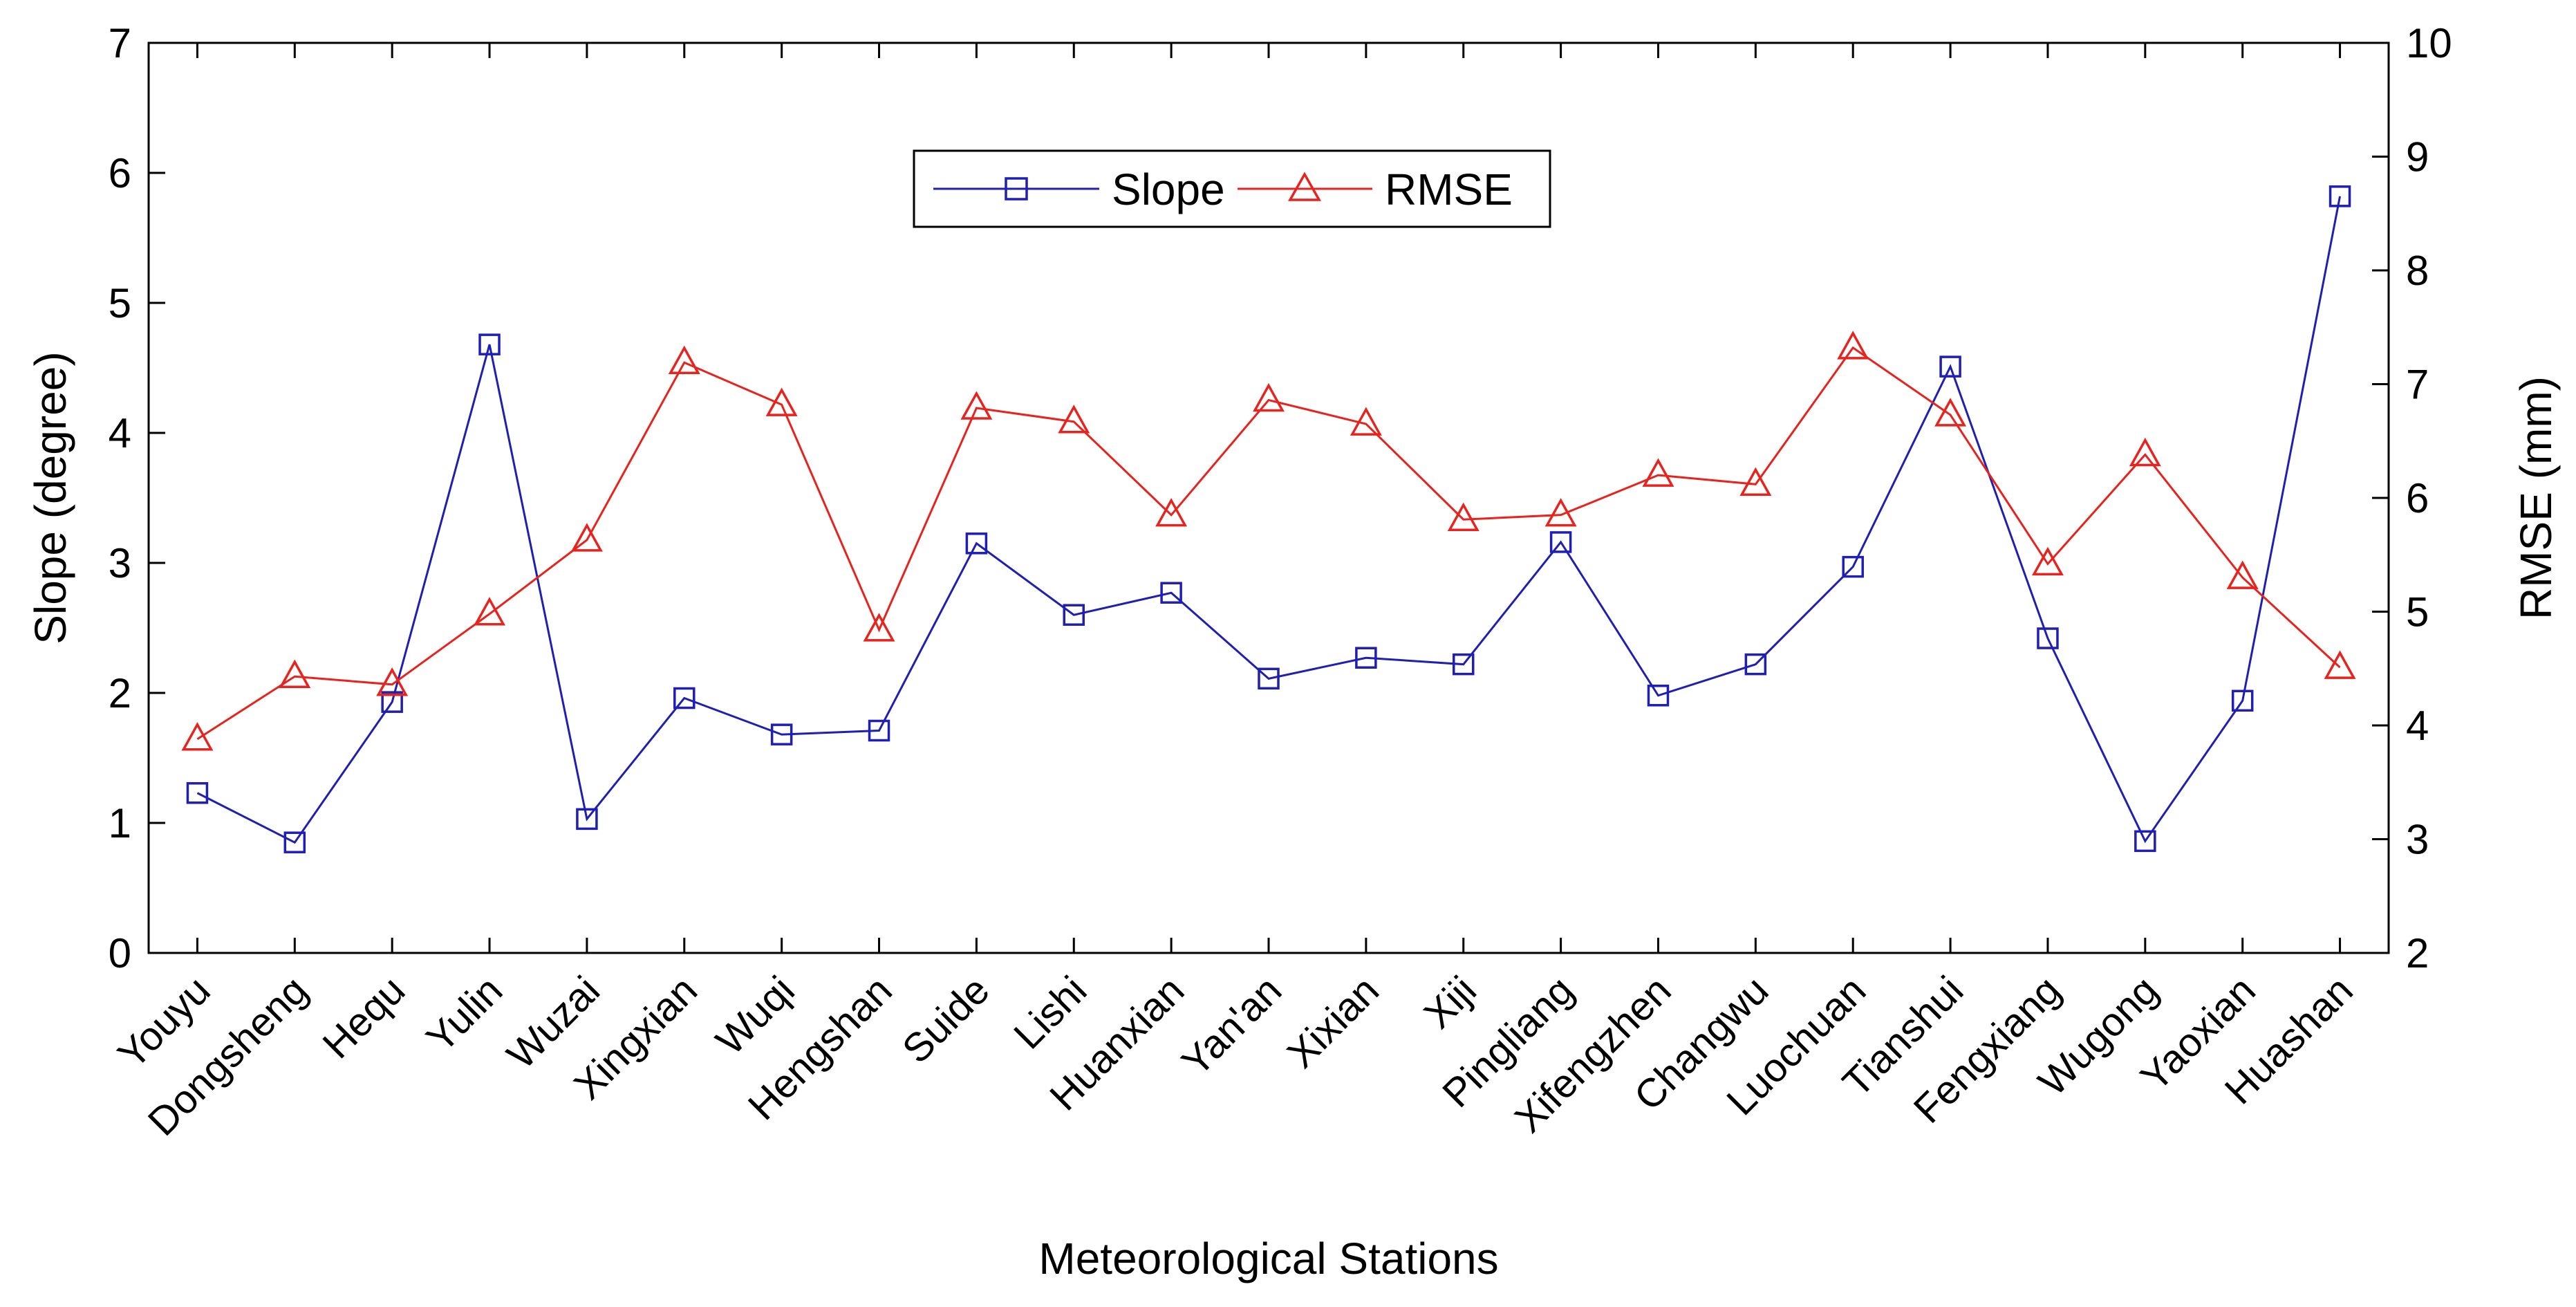  What do you see at coordinates (120, 303) in the screenshot?
I see `y-tick-label: 5` at bounding box center [120, 303].